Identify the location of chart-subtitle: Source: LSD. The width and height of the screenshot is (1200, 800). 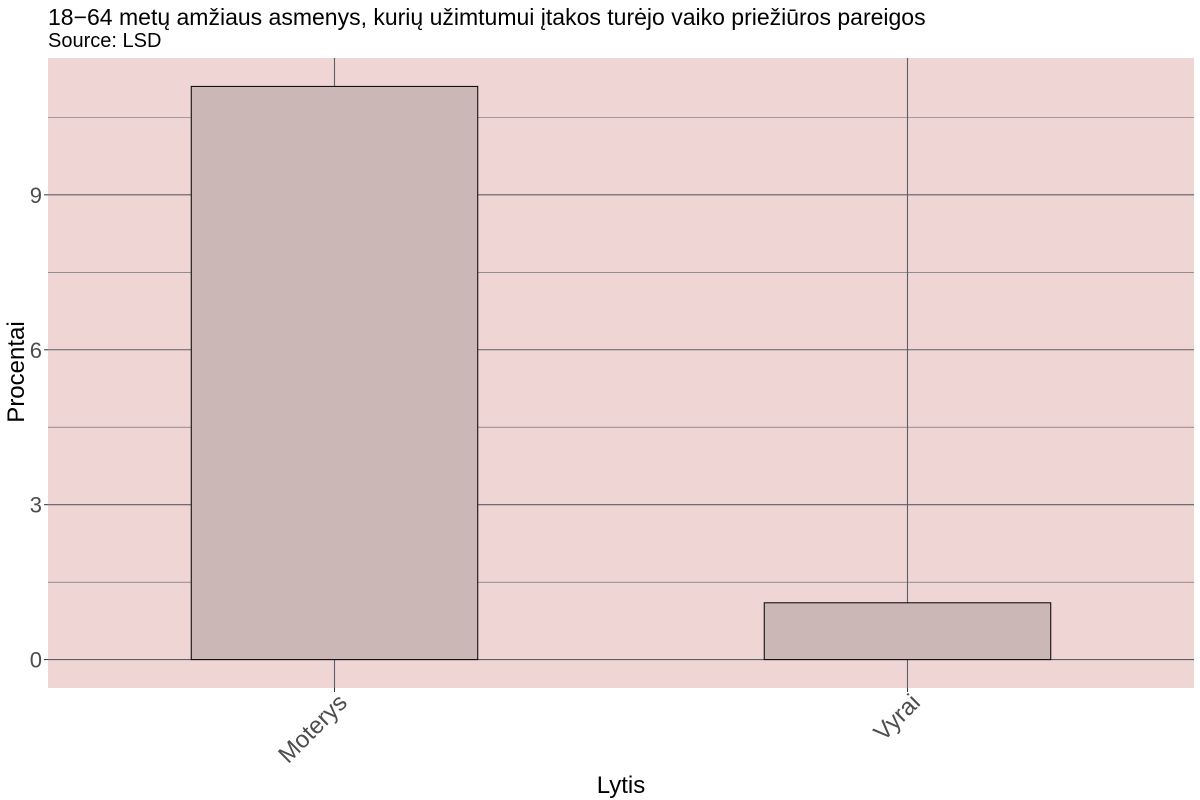
(105, 41).